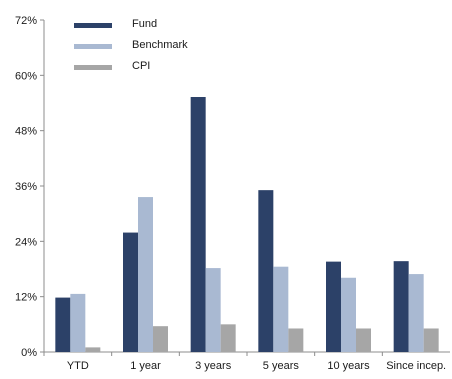  I want to click on legend-swatch-benchmark, so click(93, 46).